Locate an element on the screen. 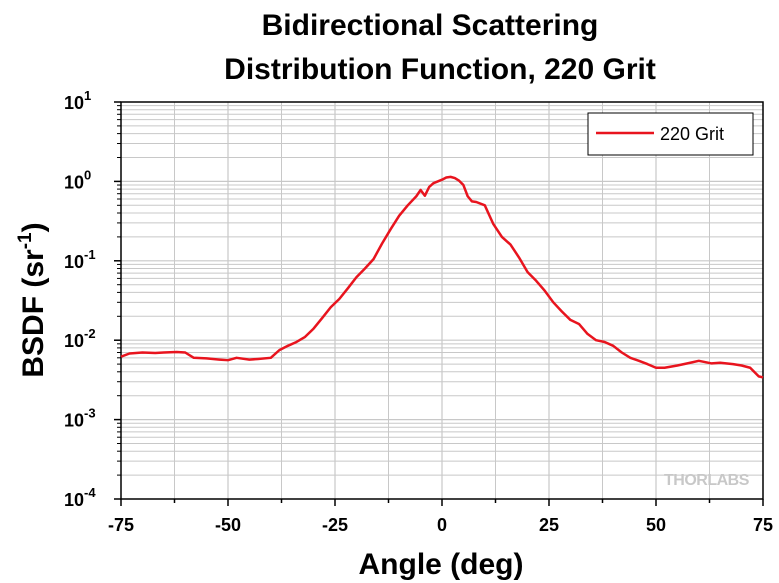 Image resolution: width=779 pixels, height=583 pixels. y-tick-exponent: 0 is located at coordinates (87, 174).